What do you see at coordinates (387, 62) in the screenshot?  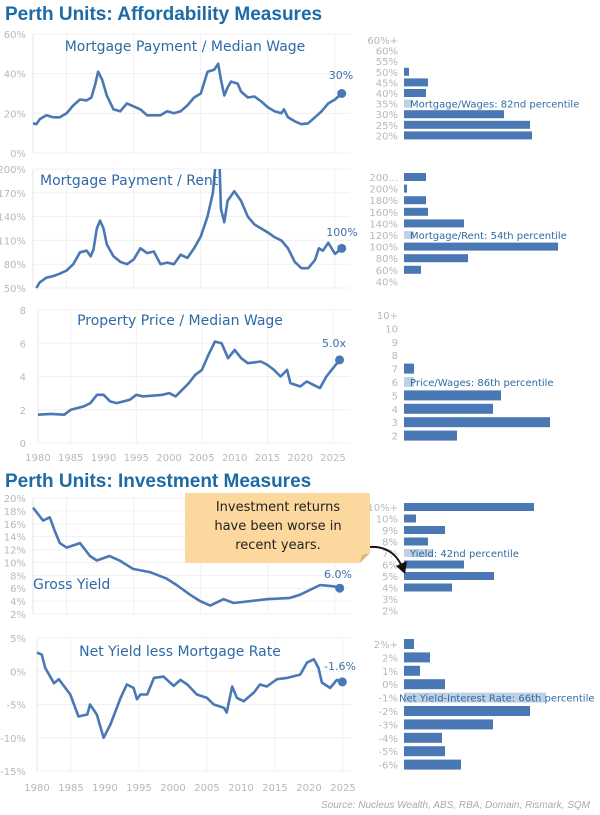 I see `histogram-category-label: 55%` at bounding box center [387, 62].